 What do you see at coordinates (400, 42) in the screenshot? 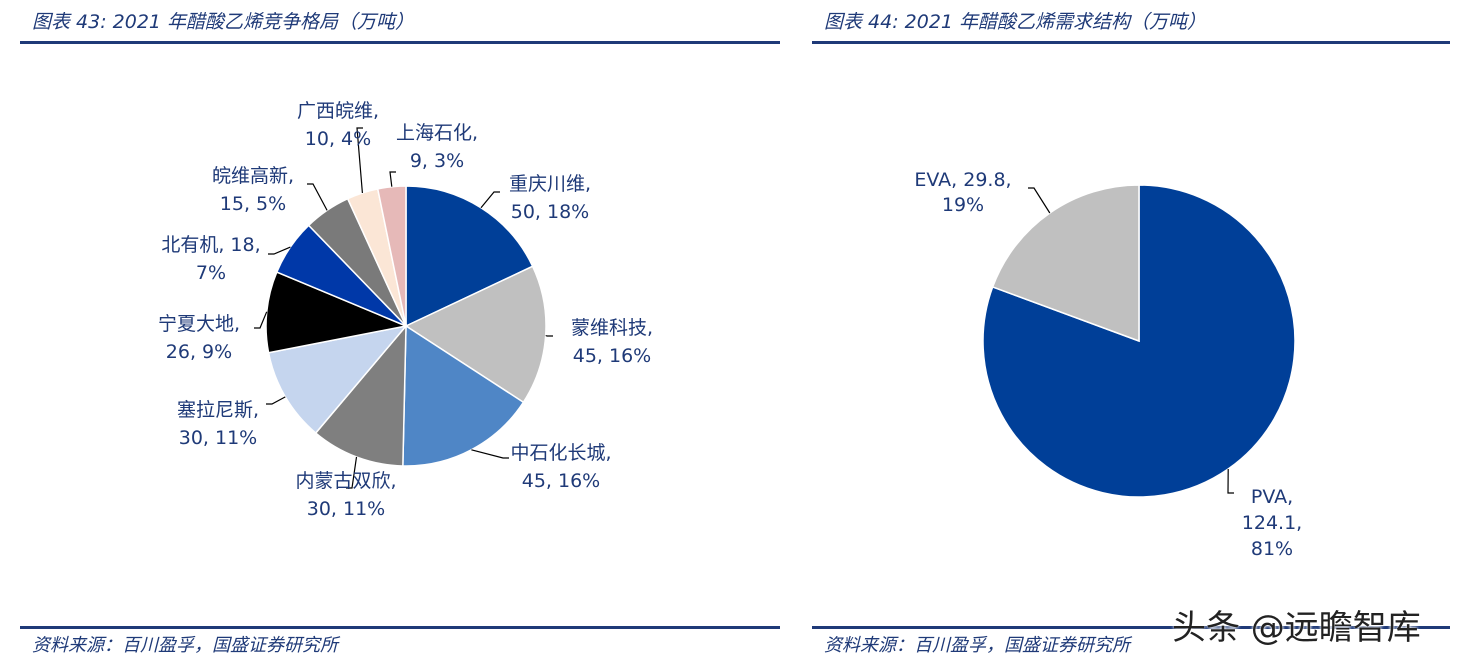
I see `left-title-rule` at bounding box center [400, 42].